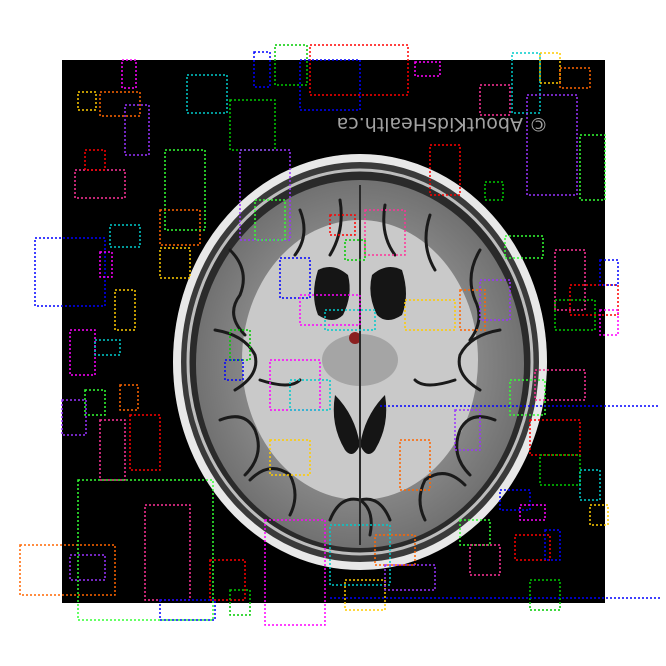 The width and height of the screenshot is (666, 666). What do you see at coordinates (355, 338) in the screenshot?
I see `midline-vessel` at bounding box center [355, 338].